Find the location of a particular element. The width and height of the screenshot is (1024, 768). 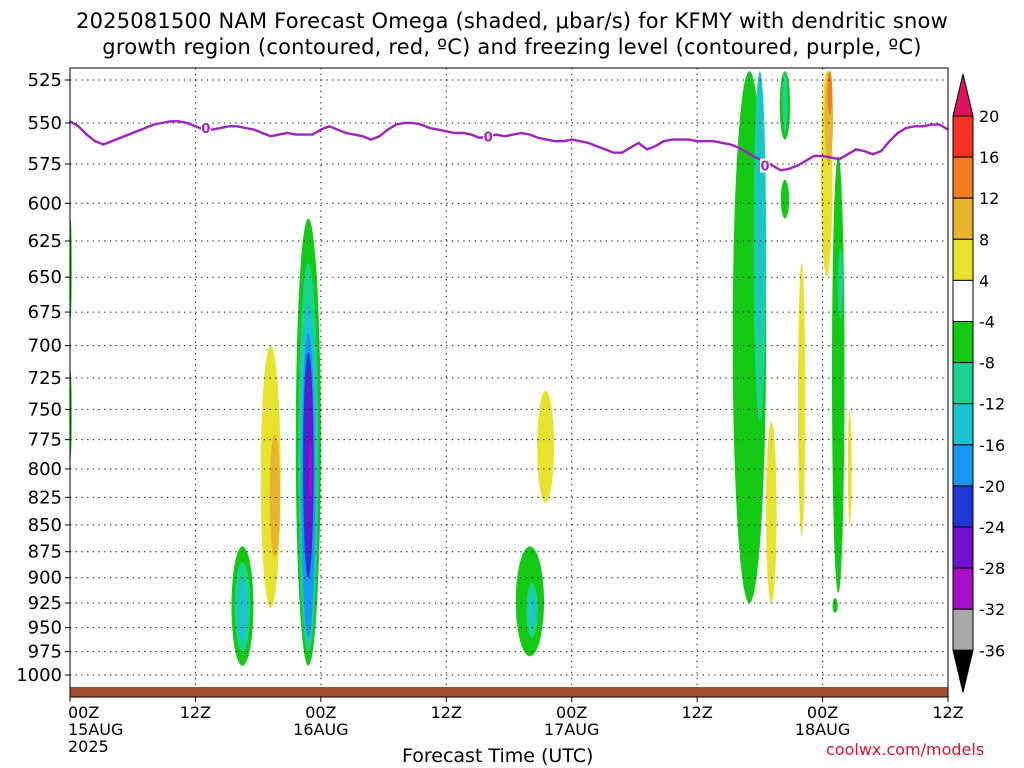

colorbar-label-3: 8 is located at coordinates (984, 239).